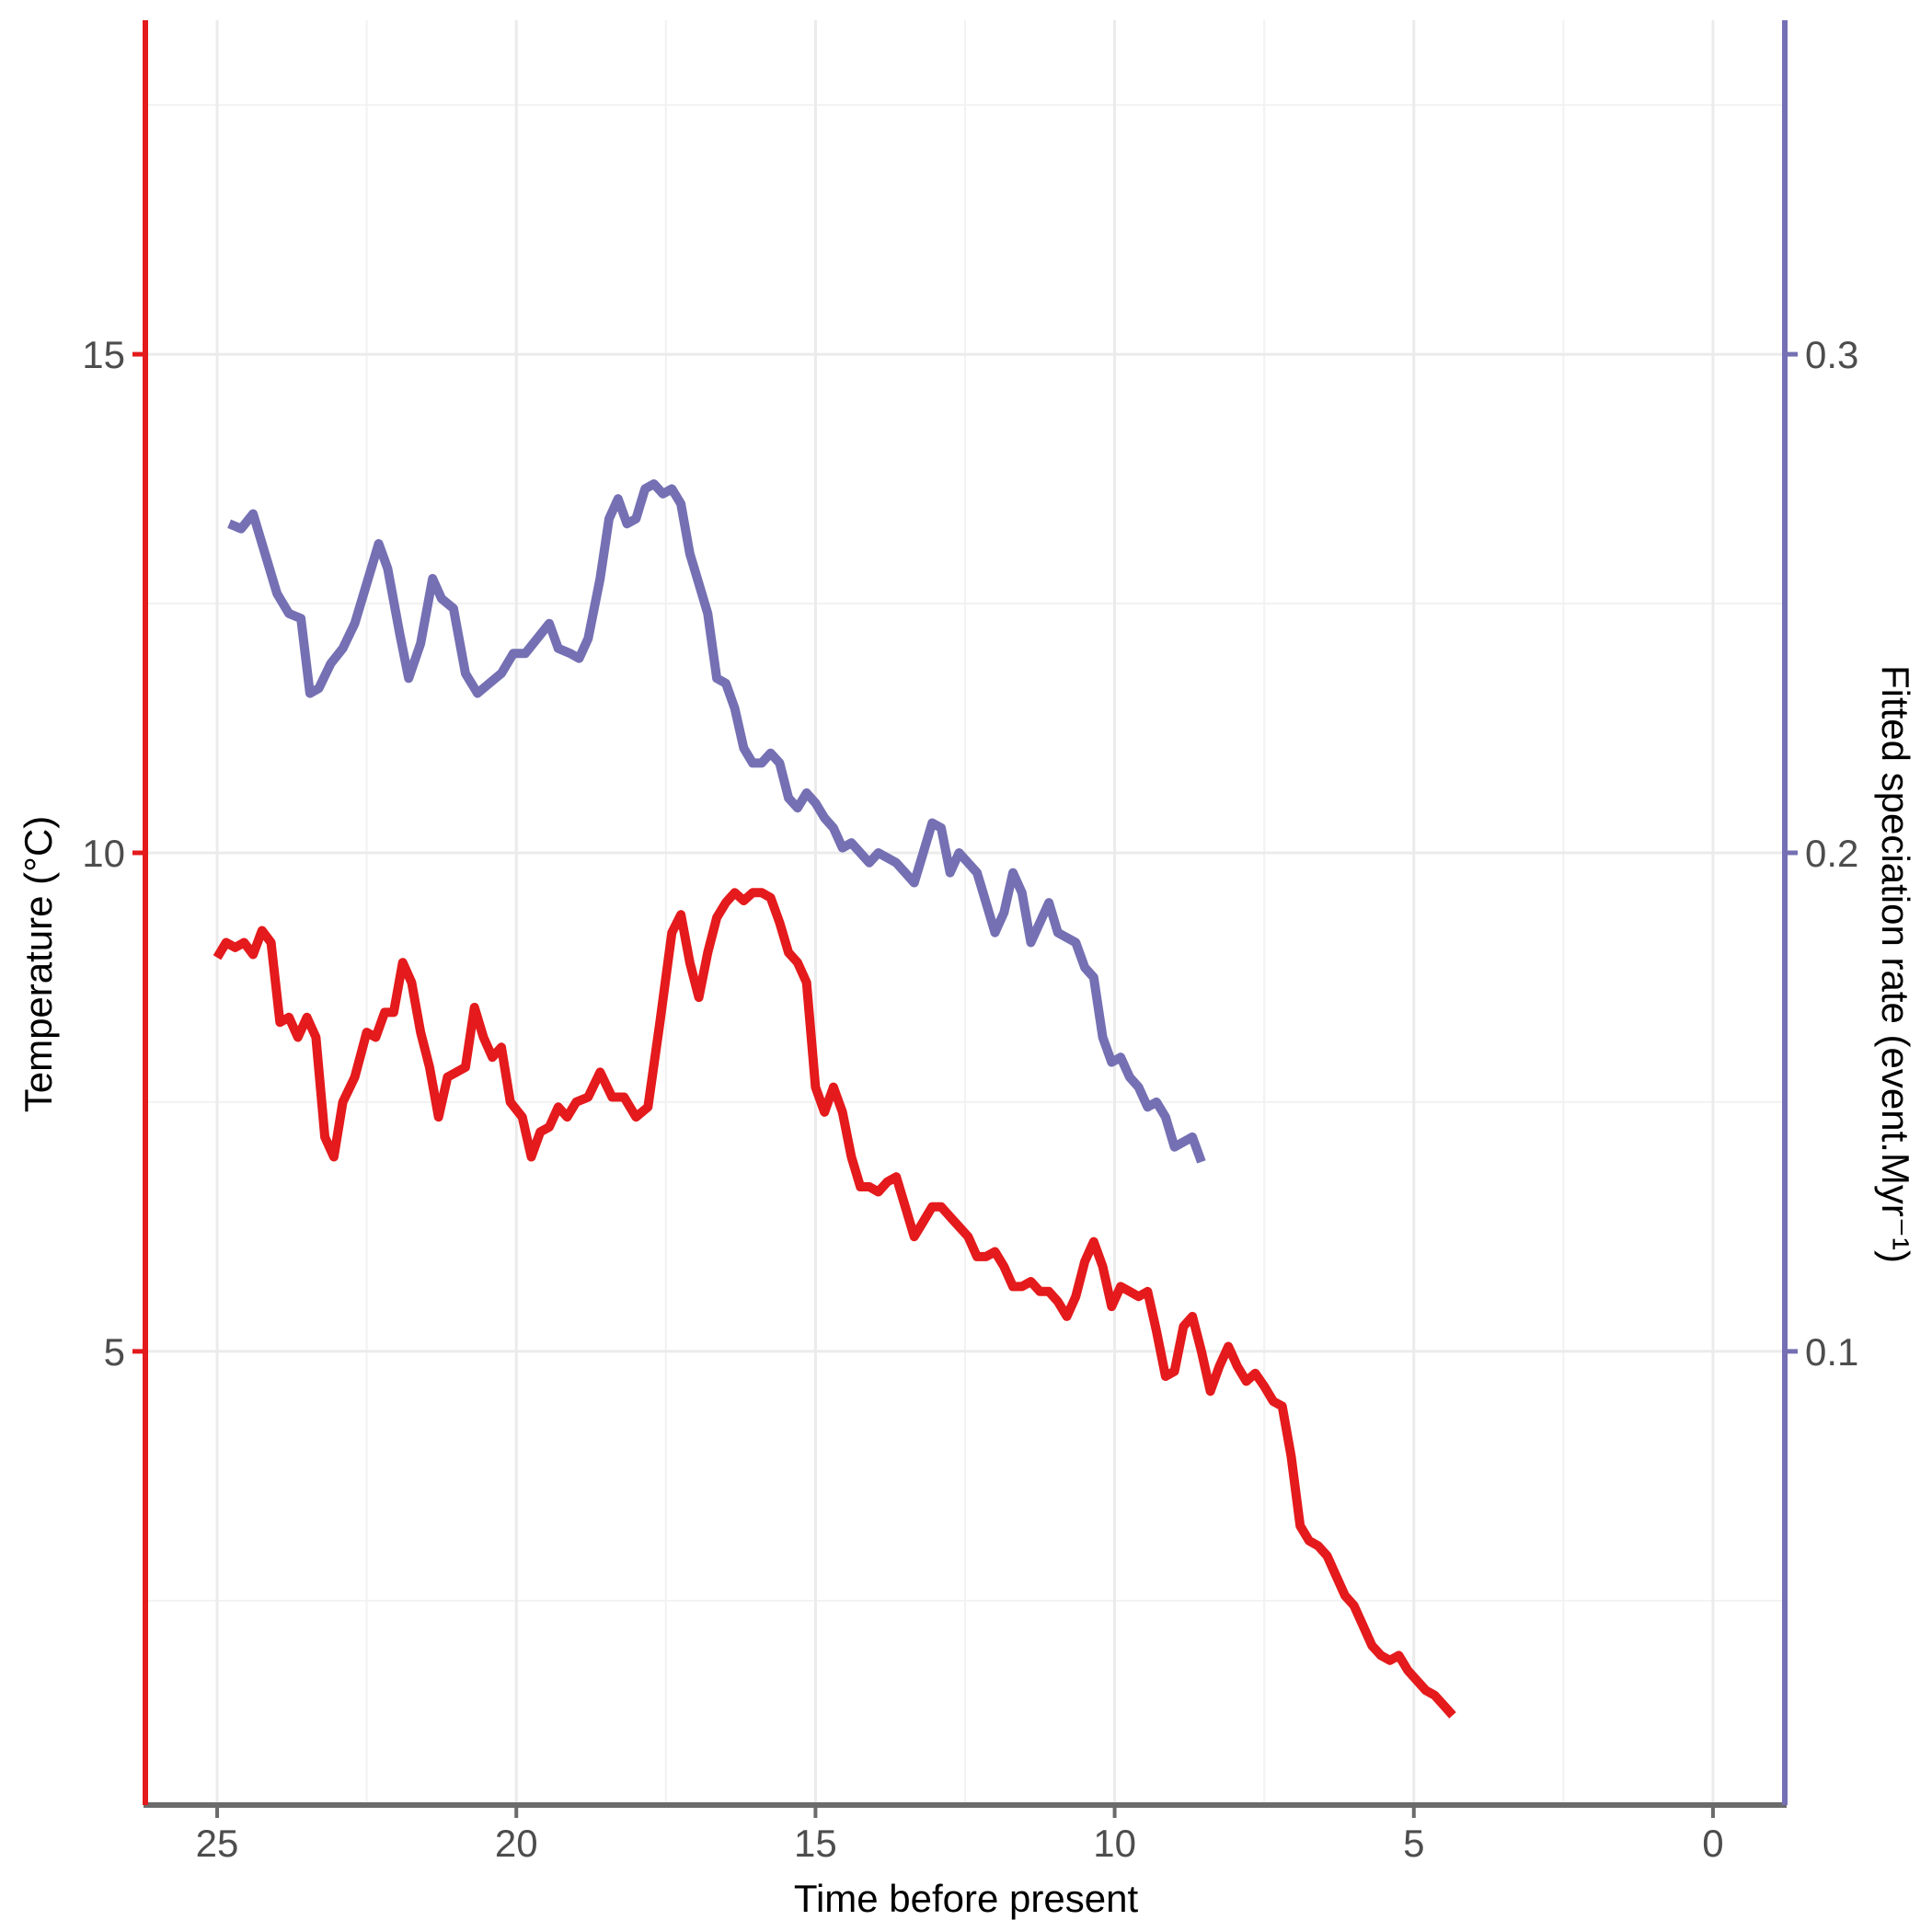 Image resolution: width=1932 pixels, height=1932 pixels. I want to click on x-tick-label: 25, so click(217, 1843).